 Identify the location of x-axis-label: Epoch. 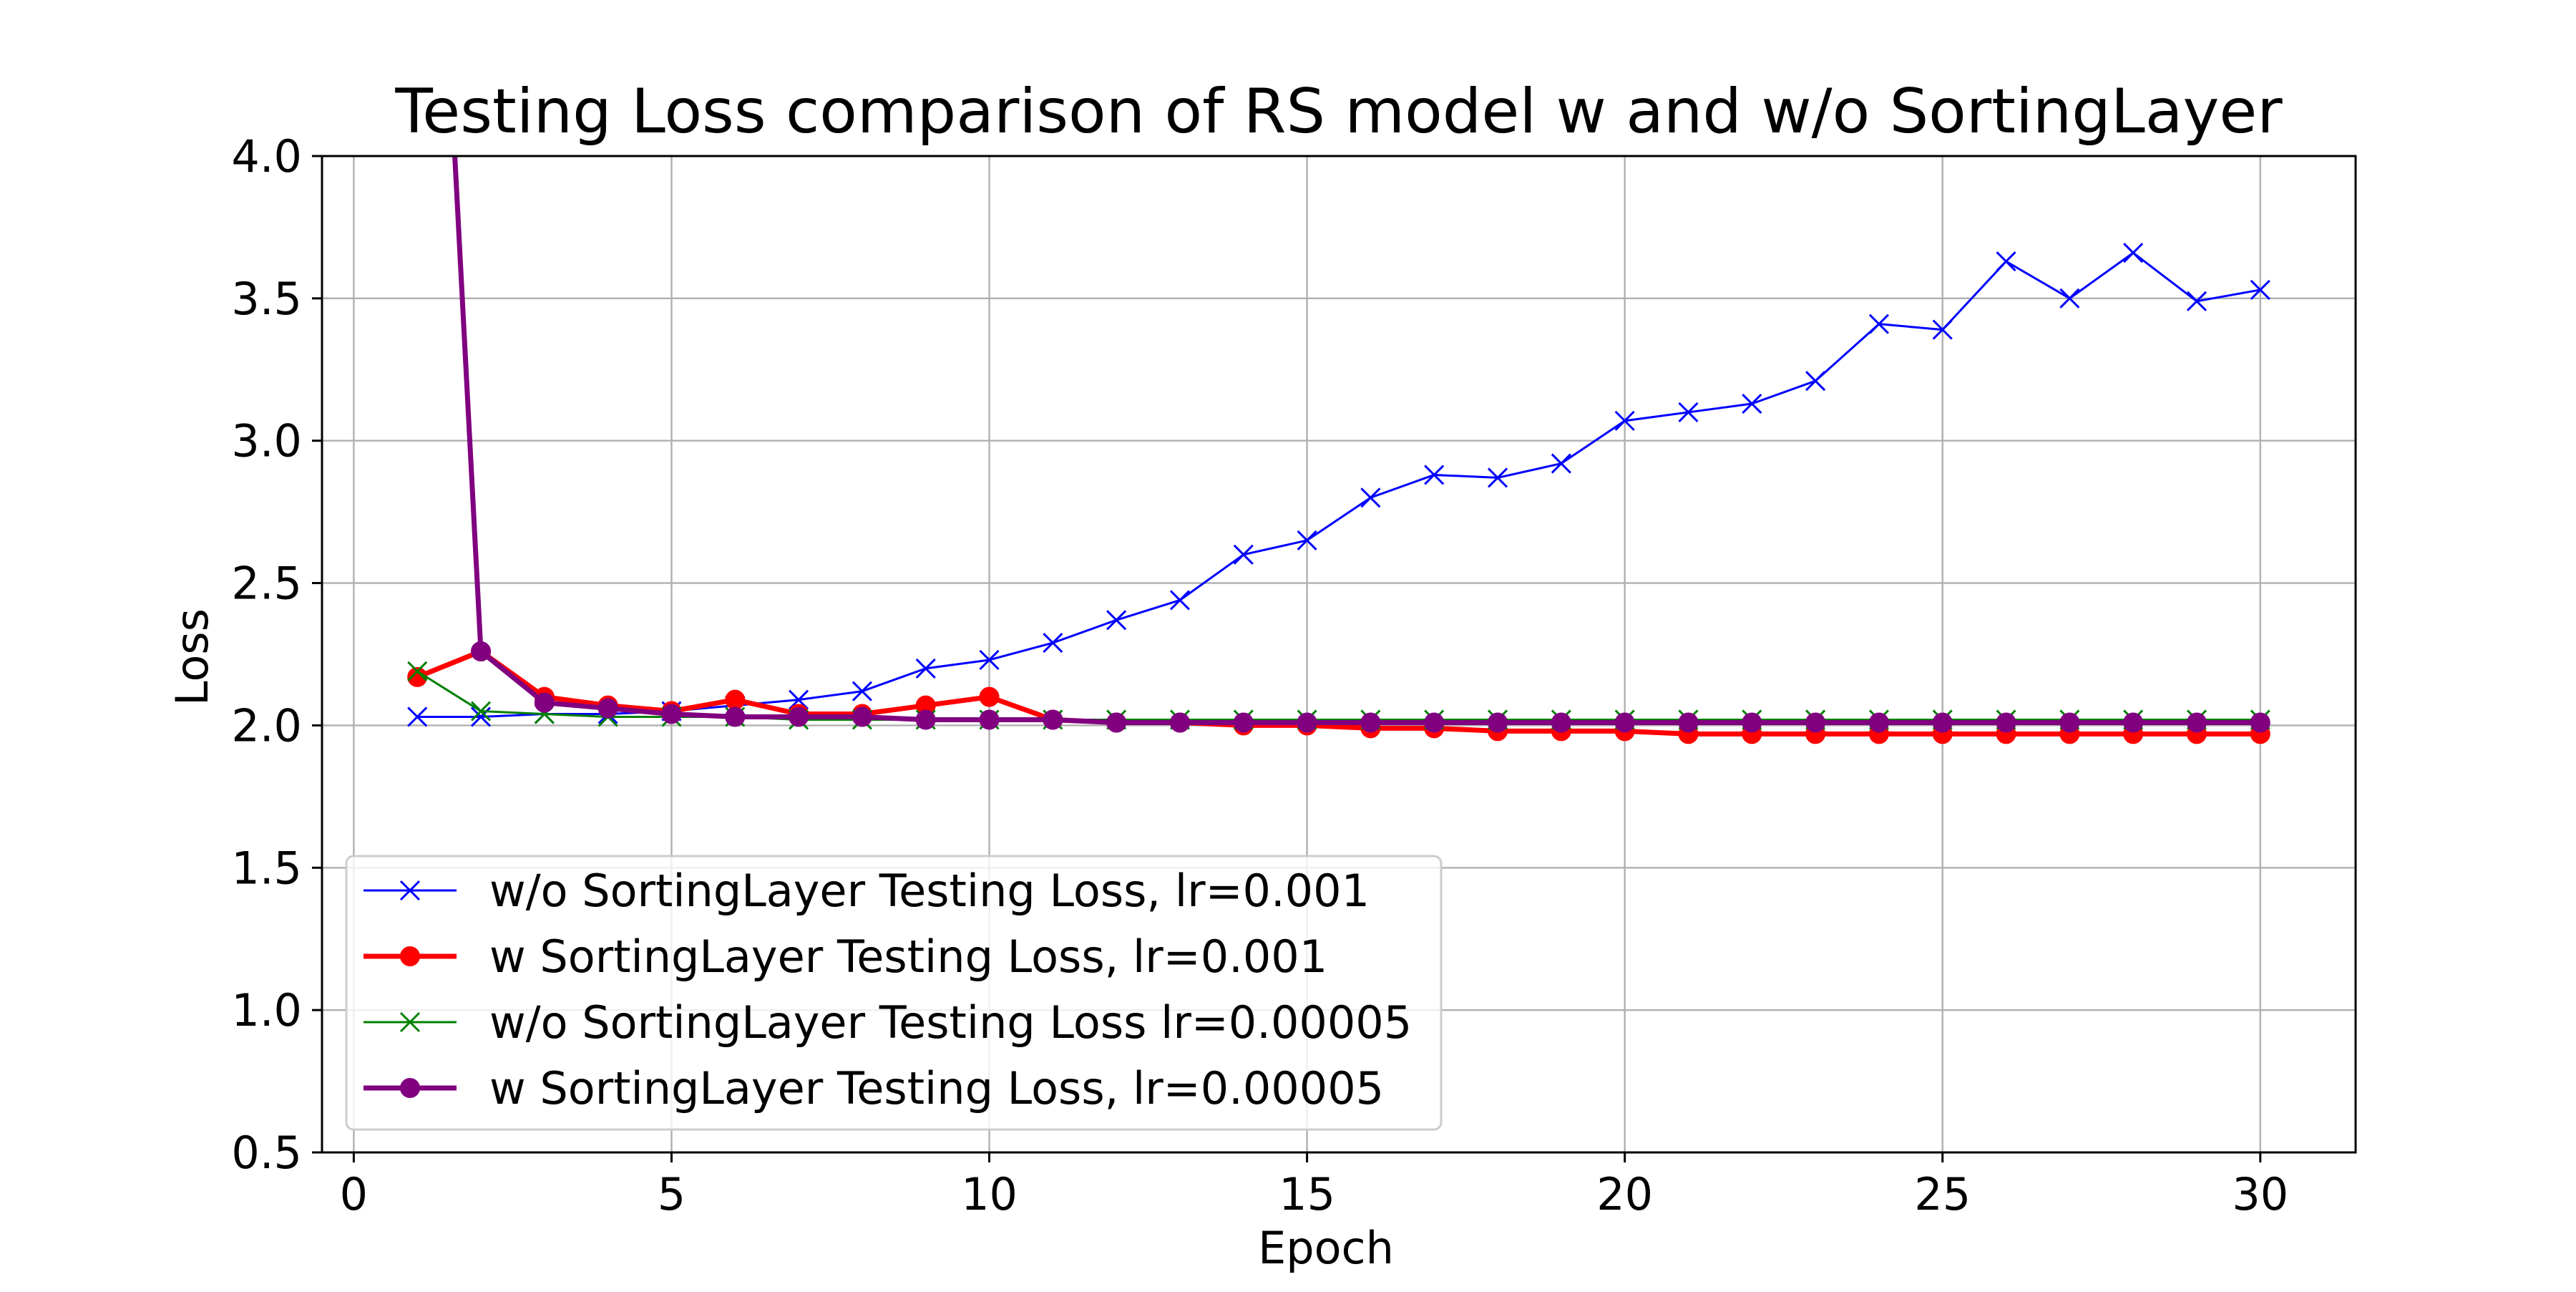
(1326, 1248).